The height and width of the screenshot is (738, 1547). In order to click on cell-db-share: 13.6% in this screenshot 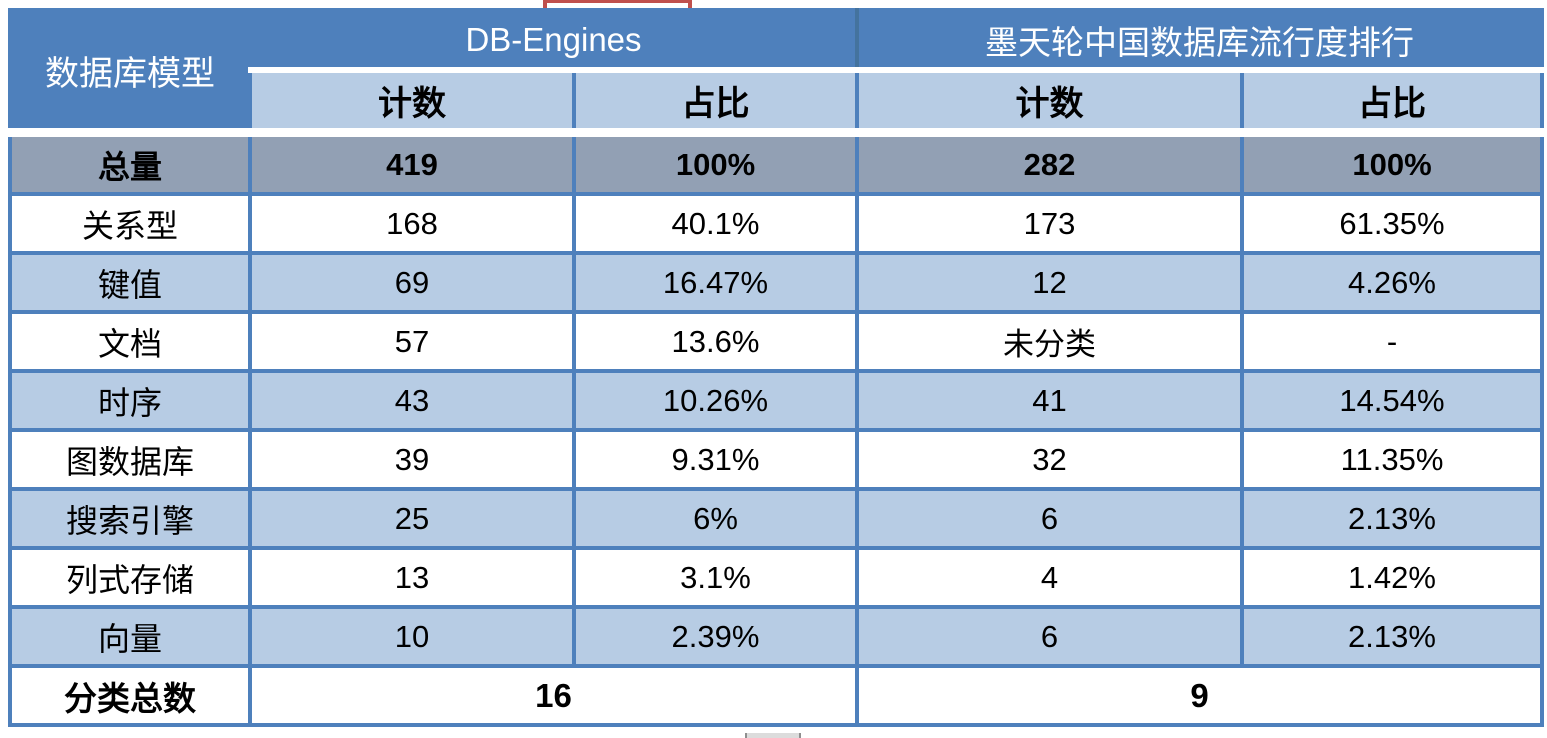, I will do `click(715, 341)`.